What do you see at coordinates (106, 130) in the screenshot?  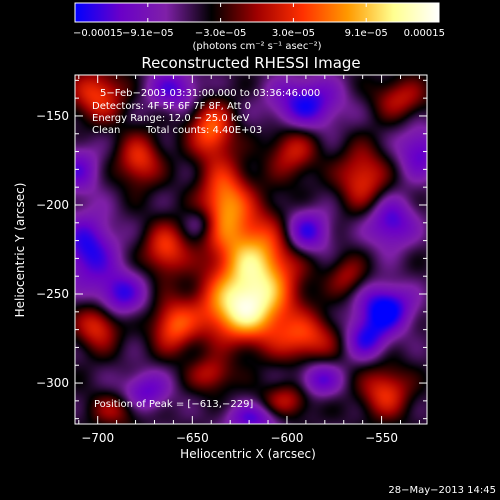 I see `annotation-method: Clean` at bounding box center [106, 130].